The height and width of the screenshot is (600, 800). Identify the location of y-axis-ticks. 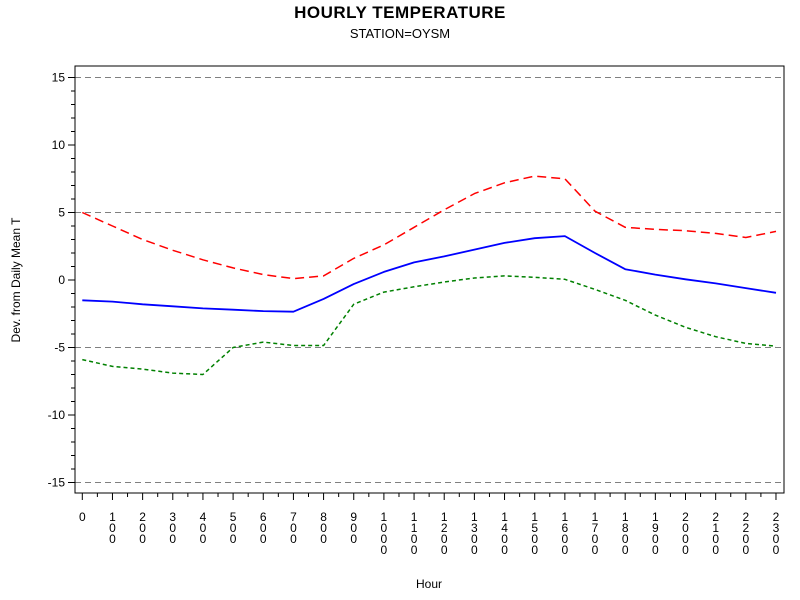
(71, 280).